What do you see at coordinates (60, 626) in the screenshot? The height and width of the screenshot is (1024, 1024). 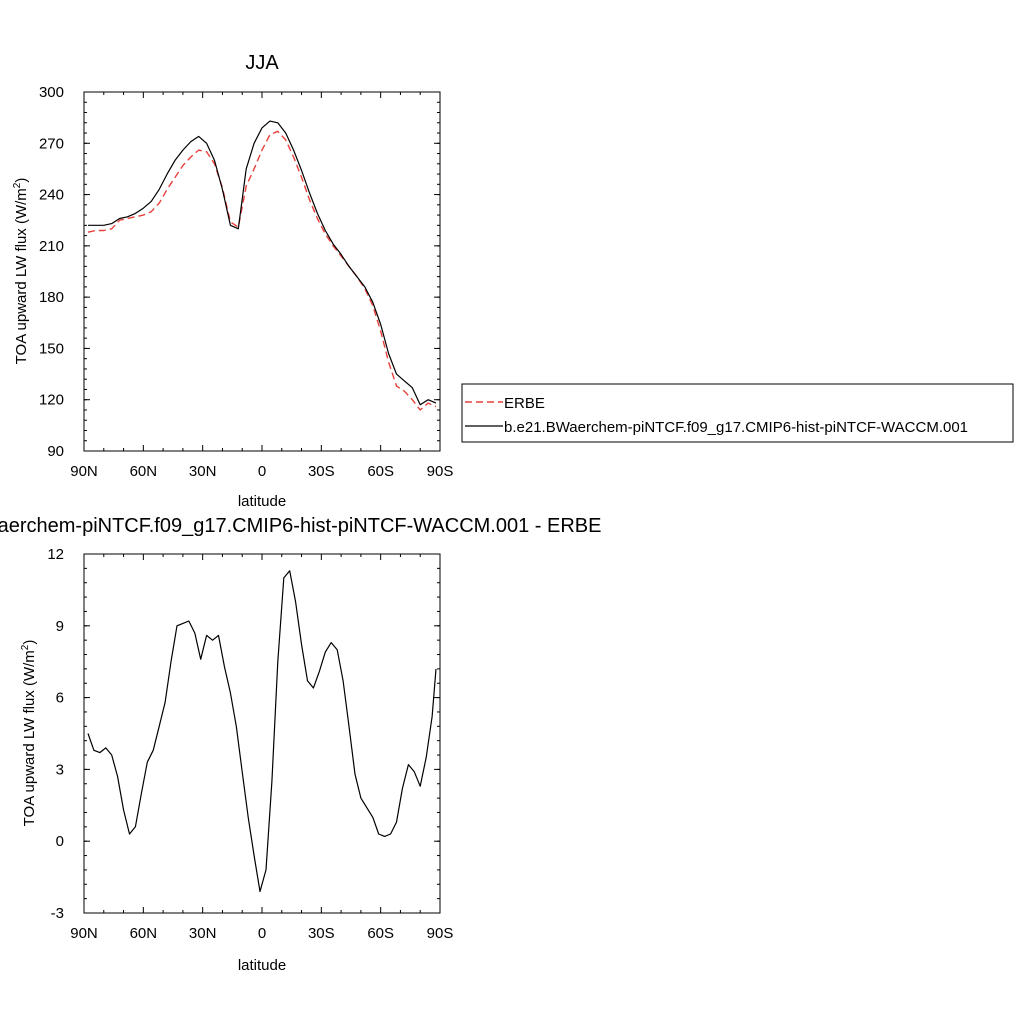 I see `y-tick-label: 9` at bounding box center [60, 626].